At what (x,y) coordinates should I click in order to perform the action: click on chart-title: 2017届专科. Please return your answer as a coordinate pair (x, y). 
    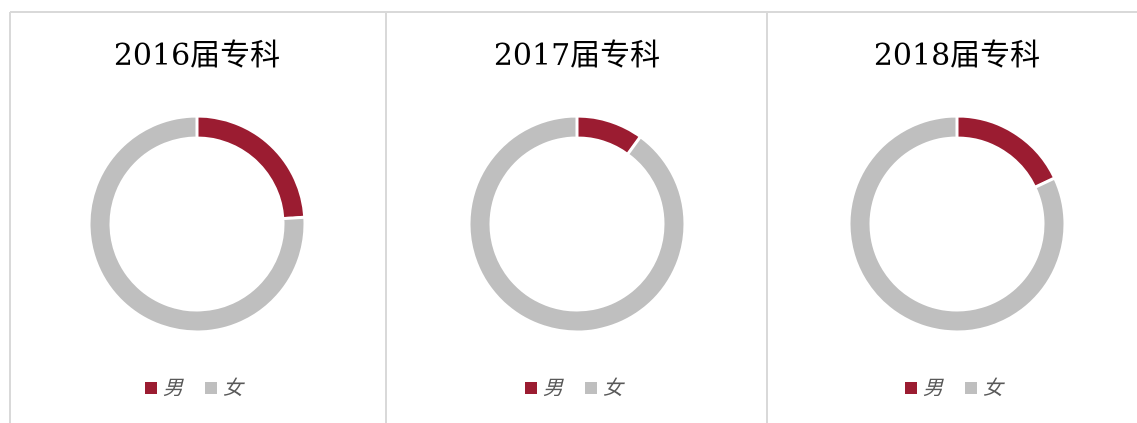
    Looking at the image, I should click on (577, 55).